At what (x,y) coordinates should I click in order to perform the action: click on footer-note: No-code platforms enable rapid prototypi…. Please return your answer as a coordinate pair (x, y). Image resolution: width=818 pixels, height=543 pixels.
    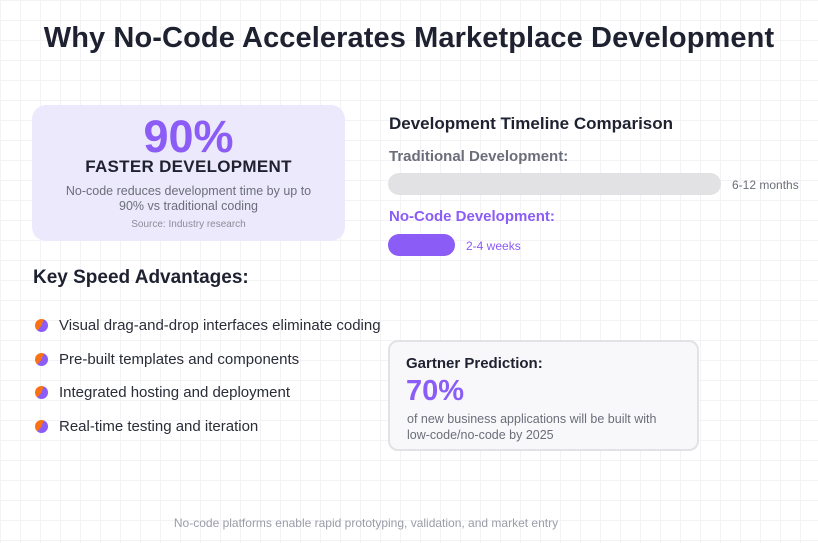
    Looking at the image, I should click on (366, 523).